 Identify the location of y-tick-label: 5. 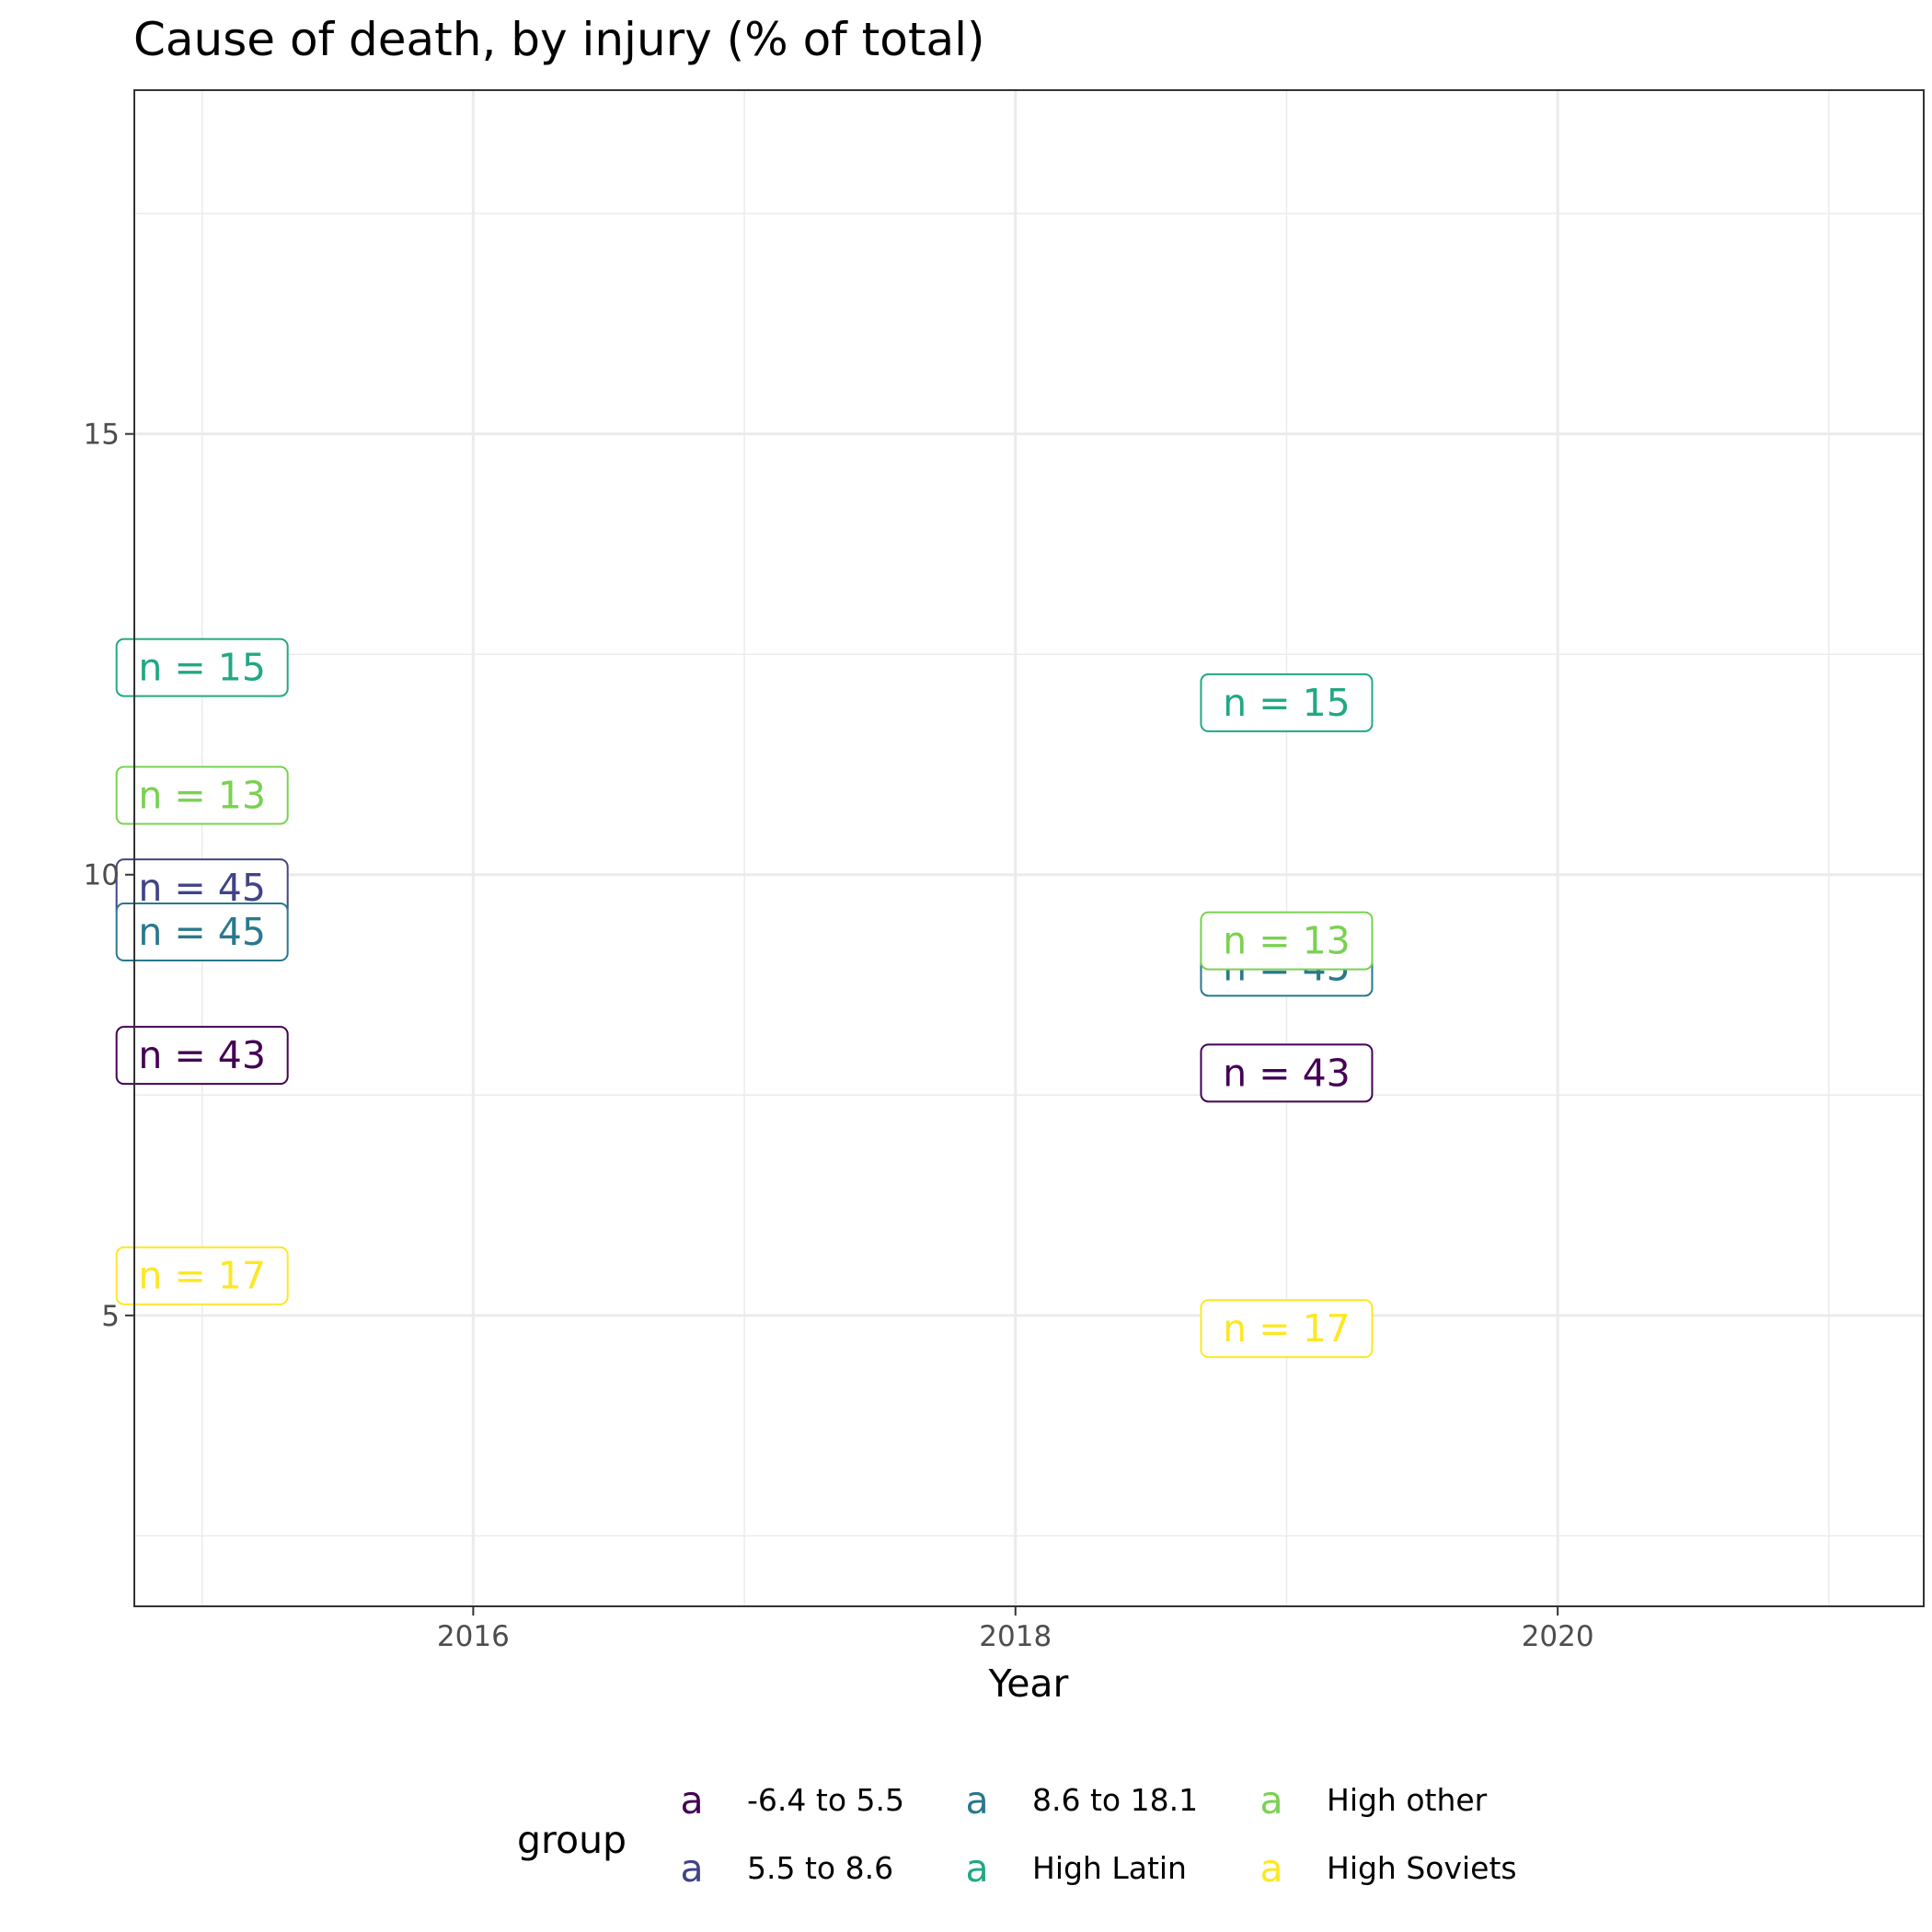
(110, 1316).